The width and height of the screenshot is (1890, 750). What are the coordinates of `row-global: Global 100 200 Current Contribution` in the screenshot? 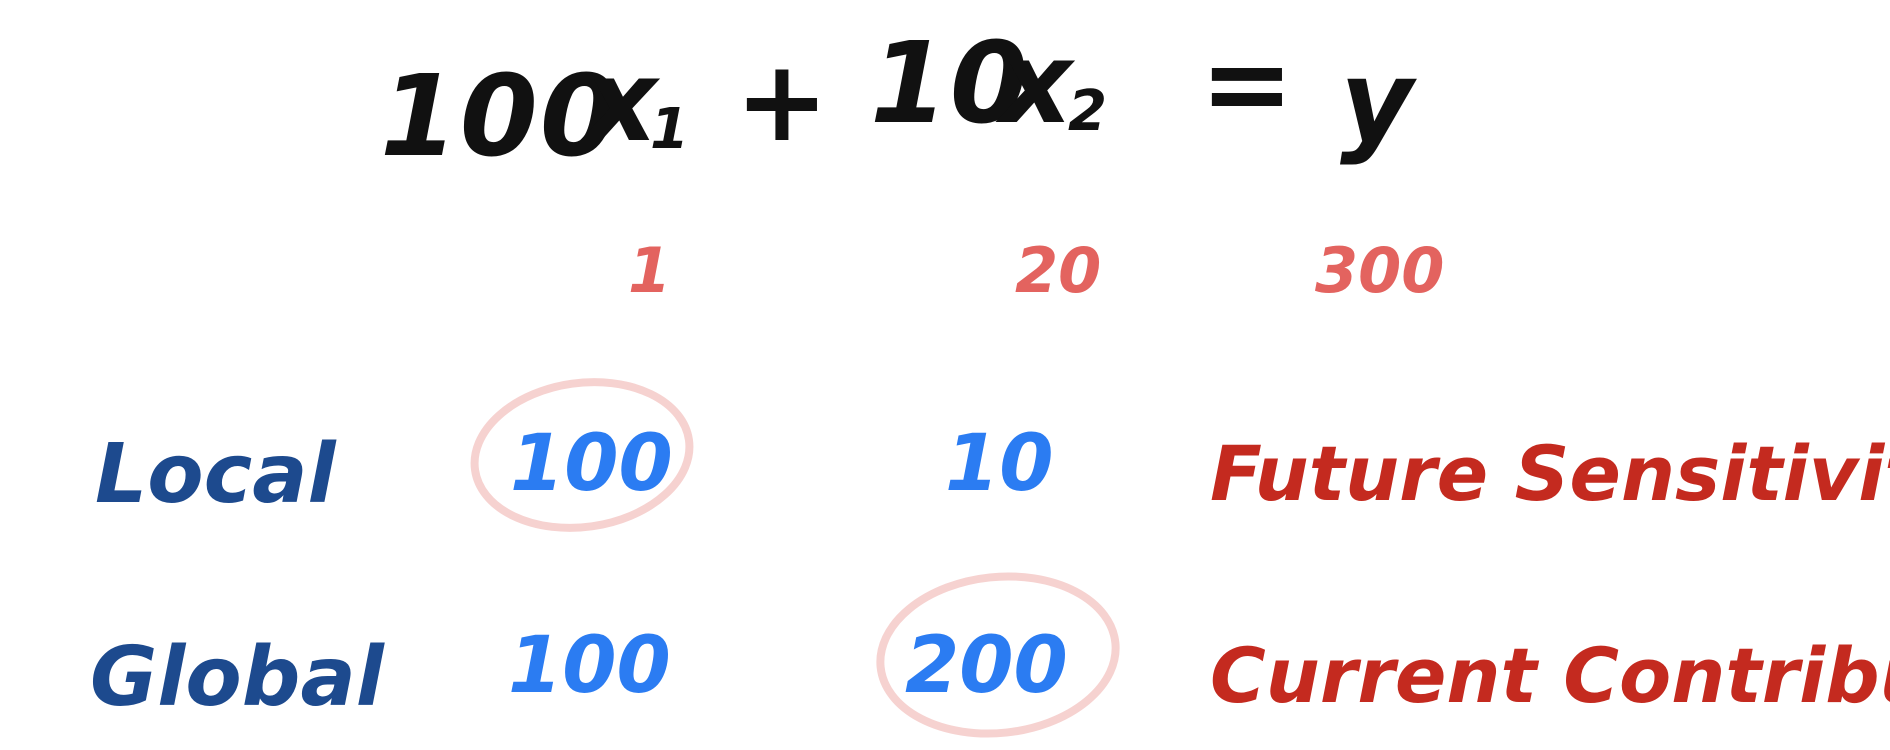 It's located at (990, 673).